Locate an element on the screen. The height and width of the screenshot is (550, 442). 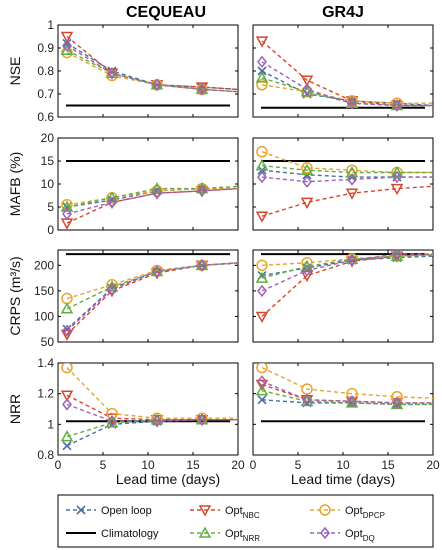
y-tick-label: 0 is located at coordinates (50, 230).